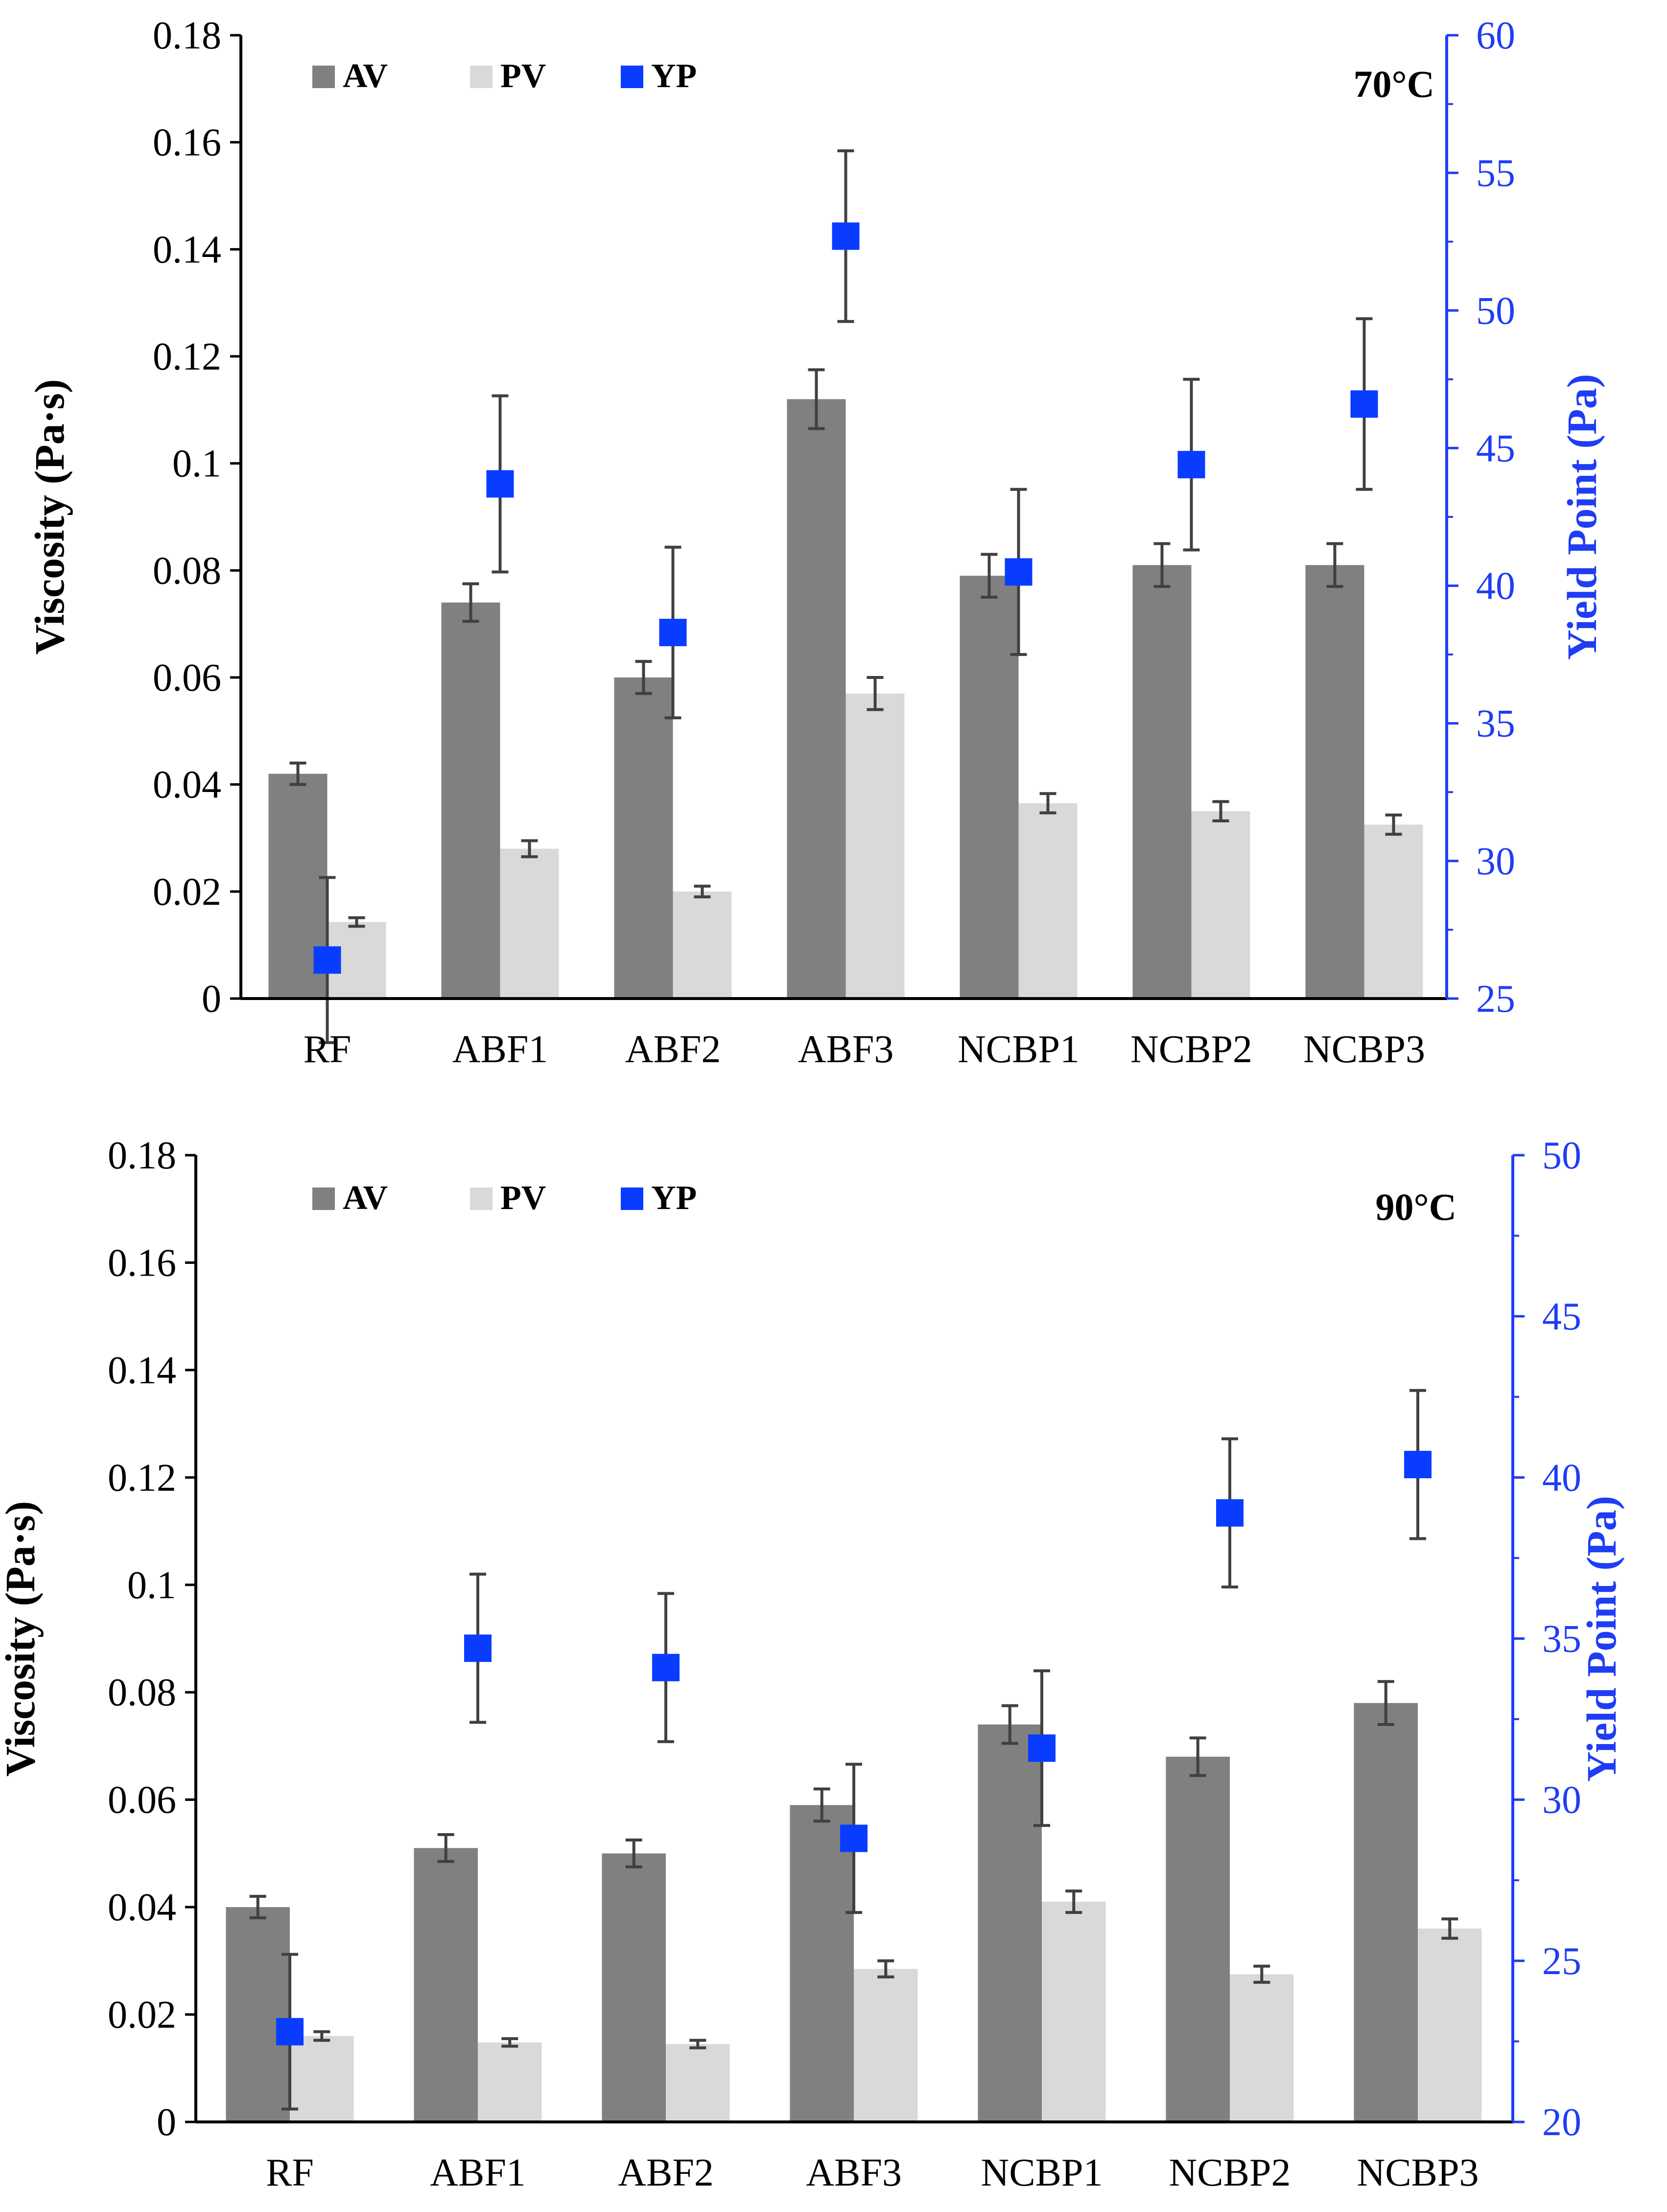 This screenshot has height=2212, width=1667. What do you see at coordinates (478, 2172) in the screenshot?
I see `category-label-90c-1: ABF1` at bounding box center [478, 2172].